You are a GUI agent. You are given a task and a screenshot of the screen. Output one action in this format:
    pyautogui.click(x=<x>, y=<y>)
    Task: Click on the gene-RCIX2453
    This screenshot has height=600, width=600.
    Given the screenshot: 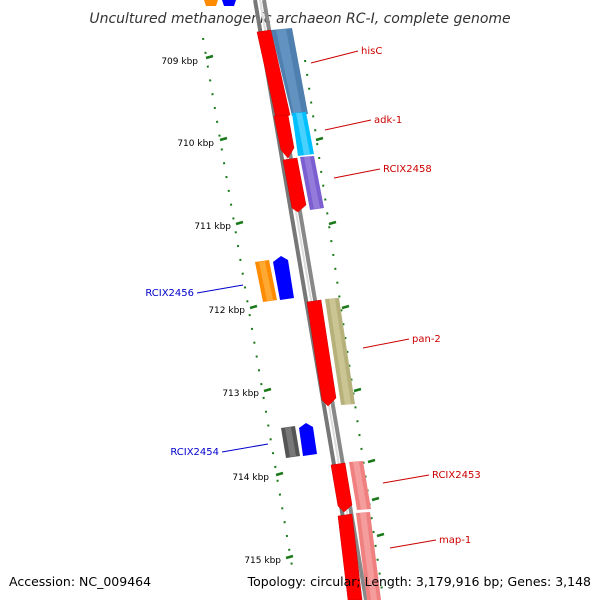 What is the action you would take?
    pyautogui.click(x=350, y=487)
    